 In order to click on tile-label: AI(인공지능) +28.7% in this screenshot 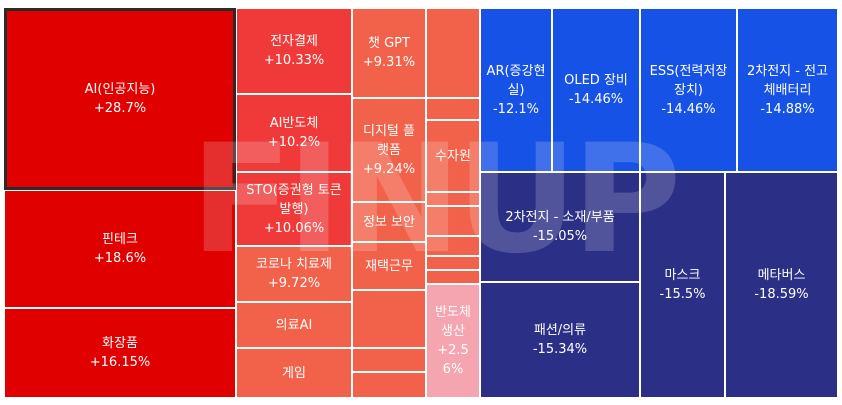, I will do `click(120, 99)`.